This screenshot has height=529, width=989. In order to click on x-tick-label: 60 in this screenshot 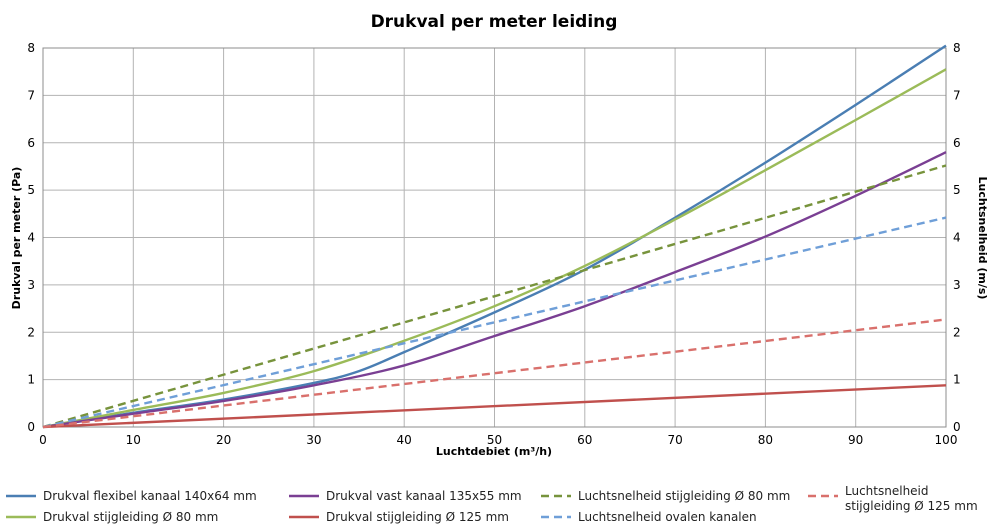, I will do `click(584, 440)`.